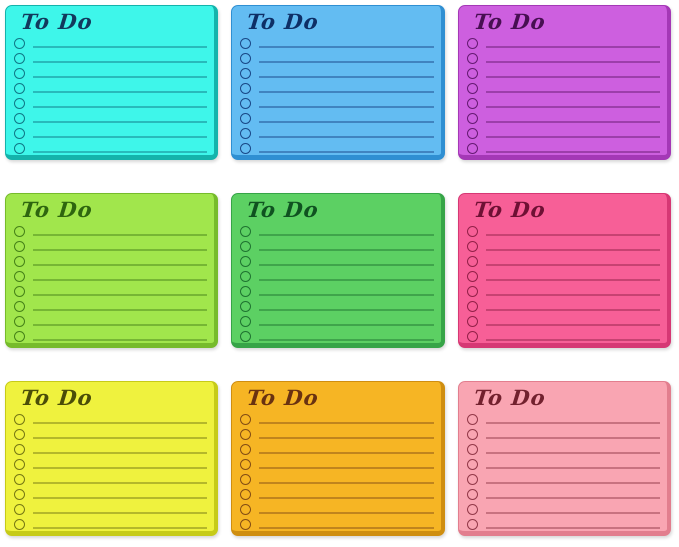  I want to click on sticky-note-orchid: To Do, so click(564, 82).